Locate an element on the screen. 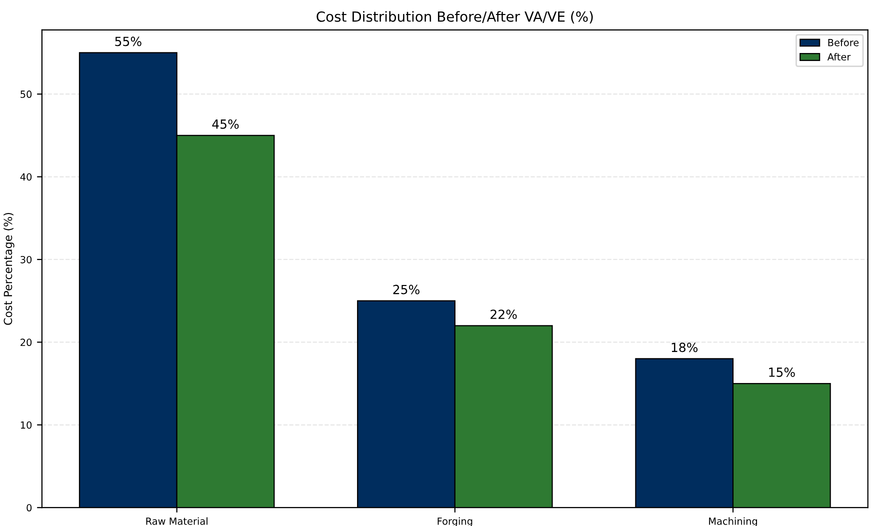 This screenshot has height=526, width=874. data-label: 22% is located at coordinates (503, 315).